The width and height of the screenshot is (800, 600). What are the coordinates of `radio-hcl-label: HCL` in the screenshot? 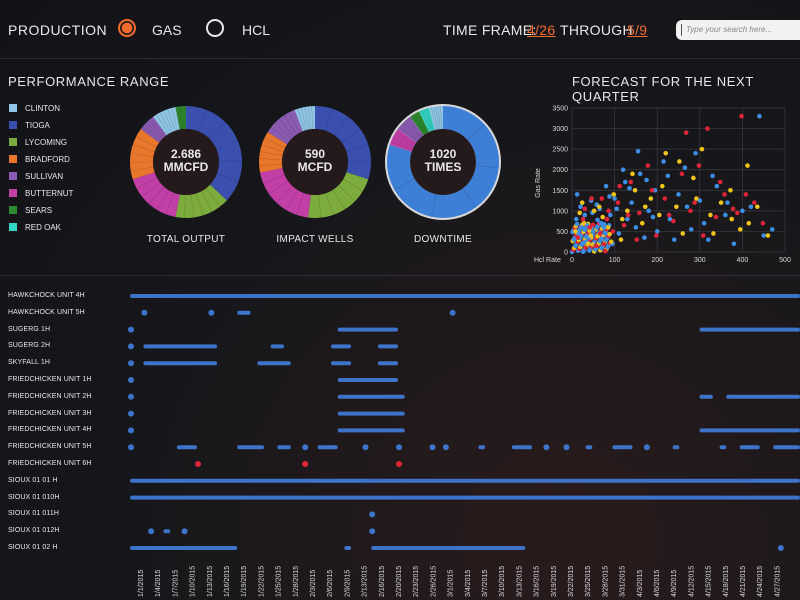 It's located at (256, 30).